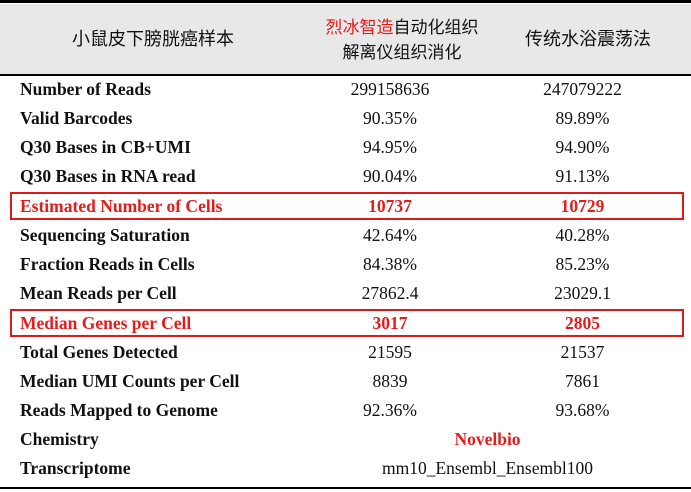 The image size is (691, 492). I want to click on row-label: Median UMI Counts per Cell, so click(130, 381).